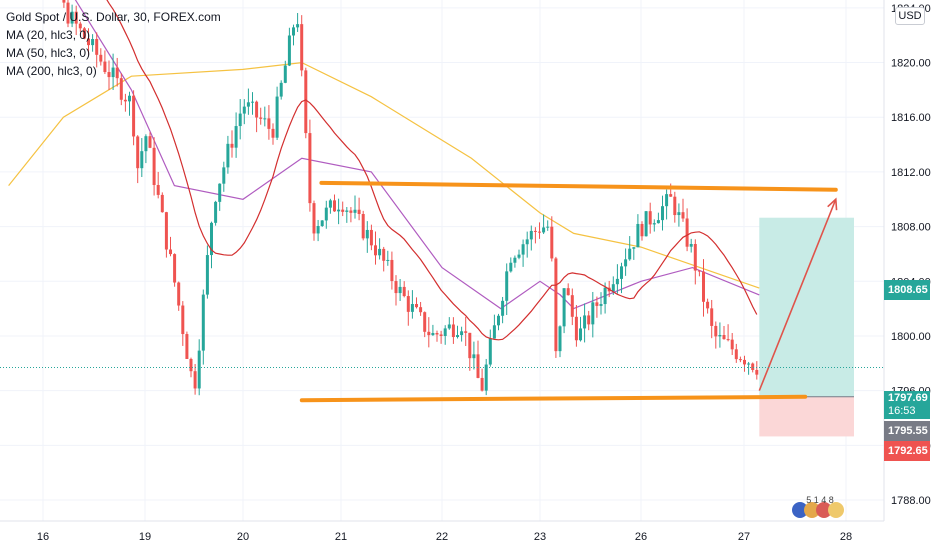 The height and width of the screenshot is (550, 932). I want to click on stop-zone, so click(806, 416).